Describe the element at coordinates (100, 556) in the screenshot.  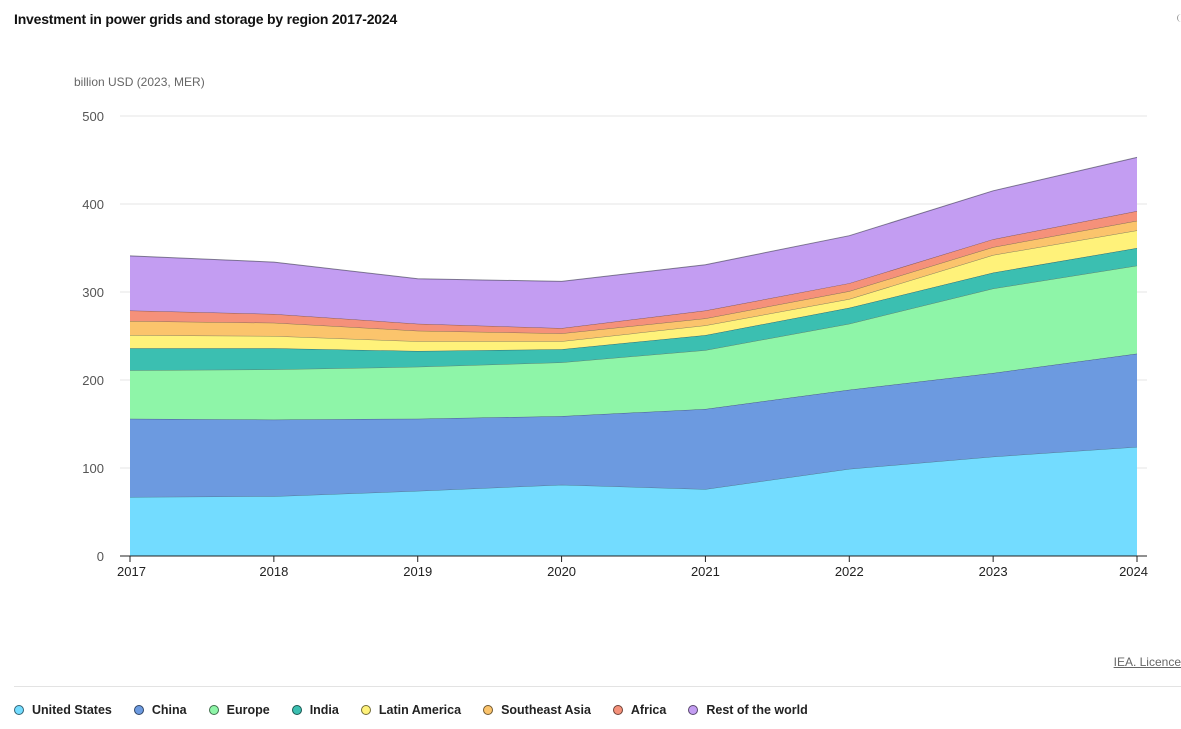
I see `y-tick-label: 0` at that location.